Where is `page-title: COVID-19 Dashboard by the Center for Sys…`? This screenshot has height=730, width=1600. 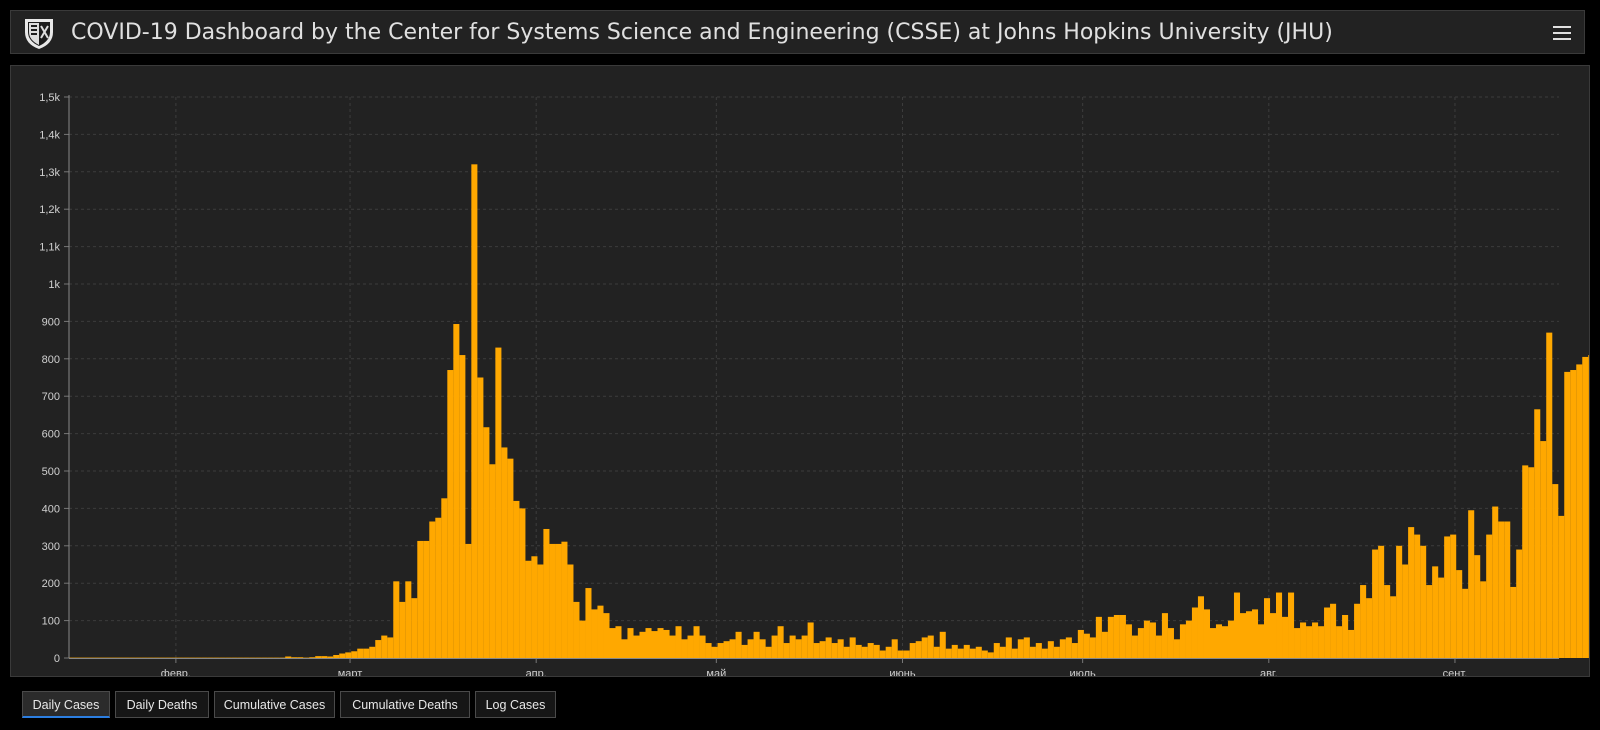
page-title: COVID-19 Dashboard by the Center for Sys… is located at coordinates (702, 32).